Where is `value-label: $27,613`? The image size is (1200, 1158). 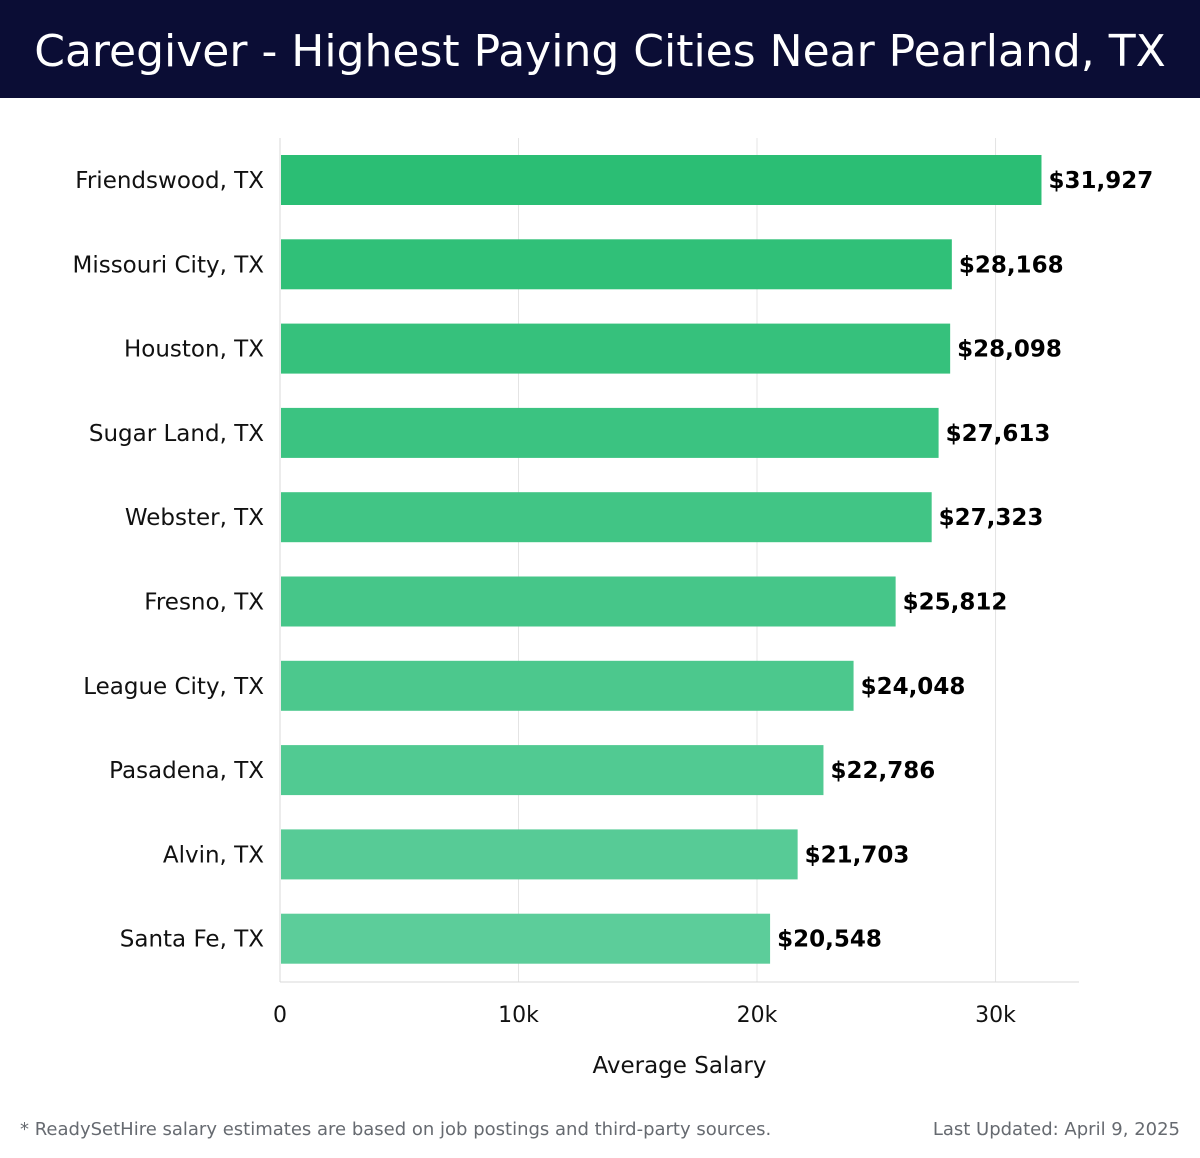
value-label: $27,613 is located at coordinates (998, 434).